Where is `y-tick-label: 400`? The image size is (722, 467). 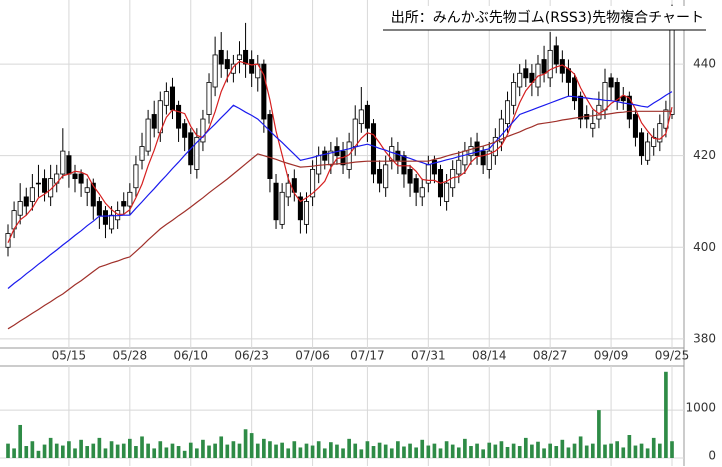 y-tick-label: 400 is located at coordinates (704, 247).